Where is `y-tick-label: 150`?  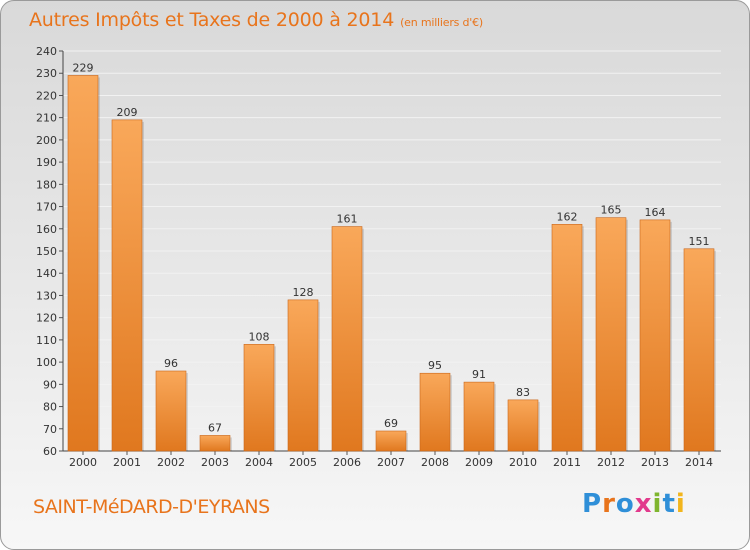 y-tick-label: 150 is located at coordinates (46, 251).